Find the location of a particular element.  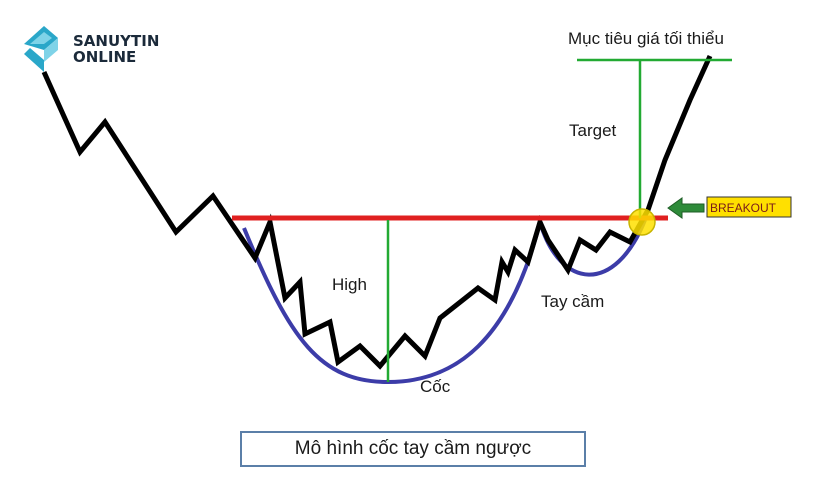

left-arrow-icon is located at coordinates (686, 208).